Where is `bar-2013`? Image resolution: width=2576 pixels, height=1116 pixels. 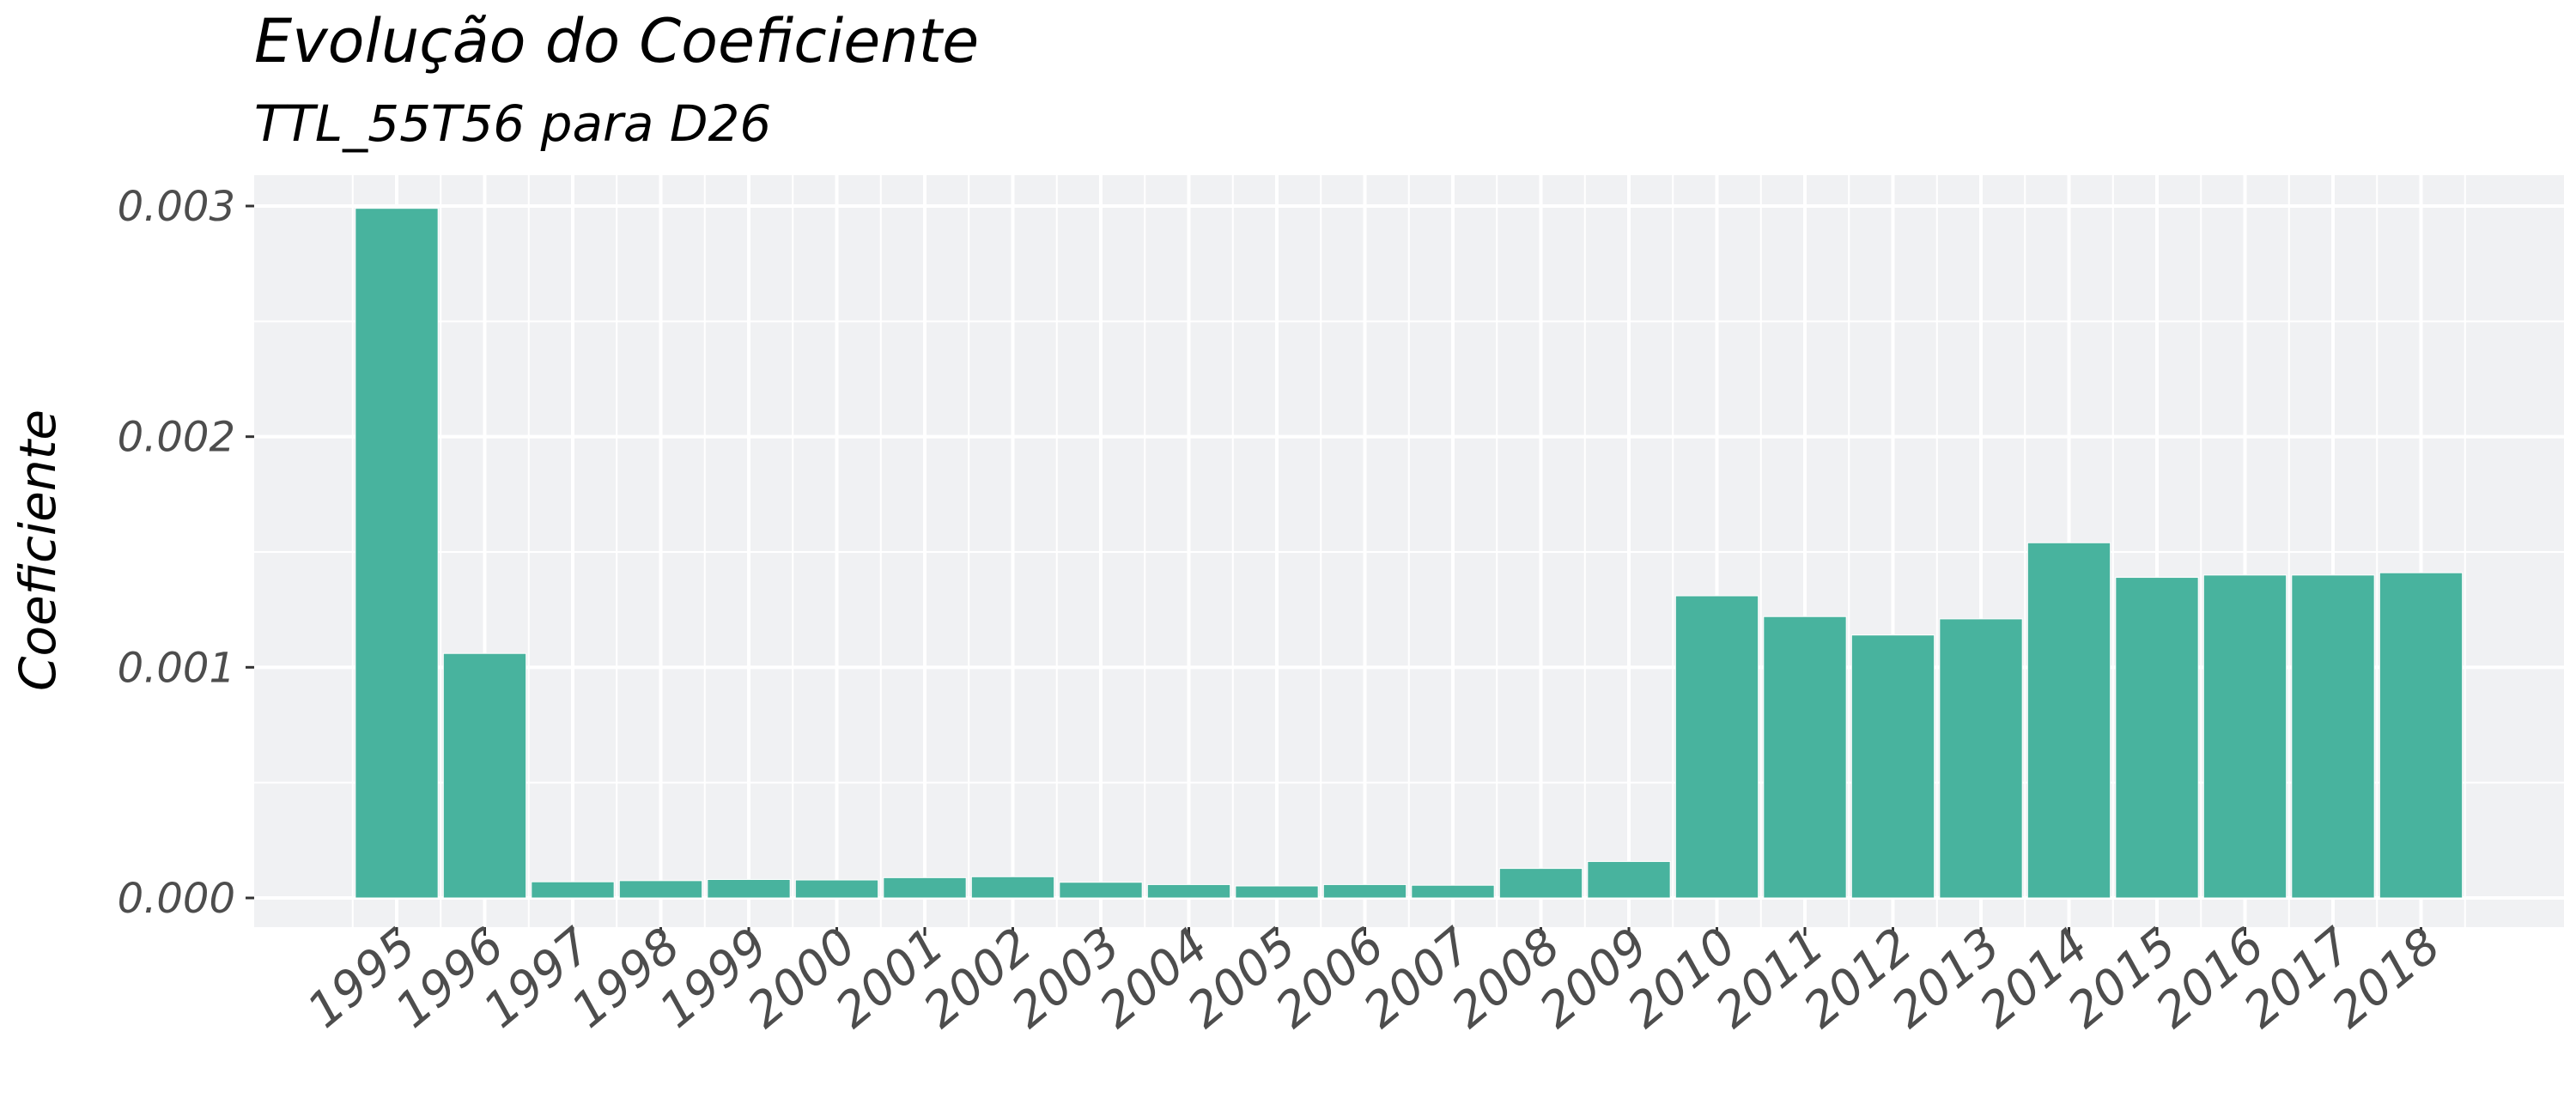 bar-2013 is located at coordinates (1981, 758).